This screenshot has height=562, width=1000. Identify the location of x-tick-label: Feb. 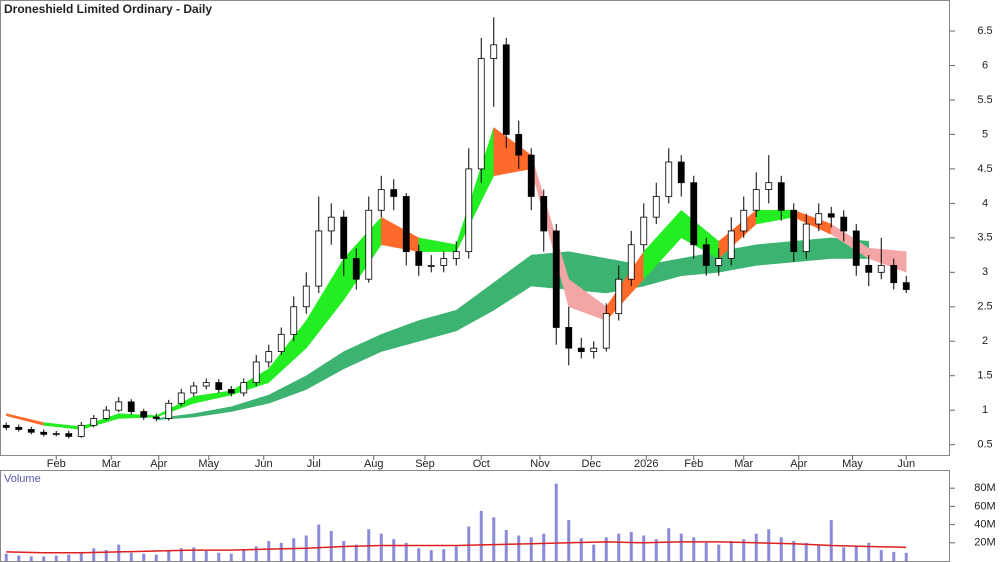
(56, 464).